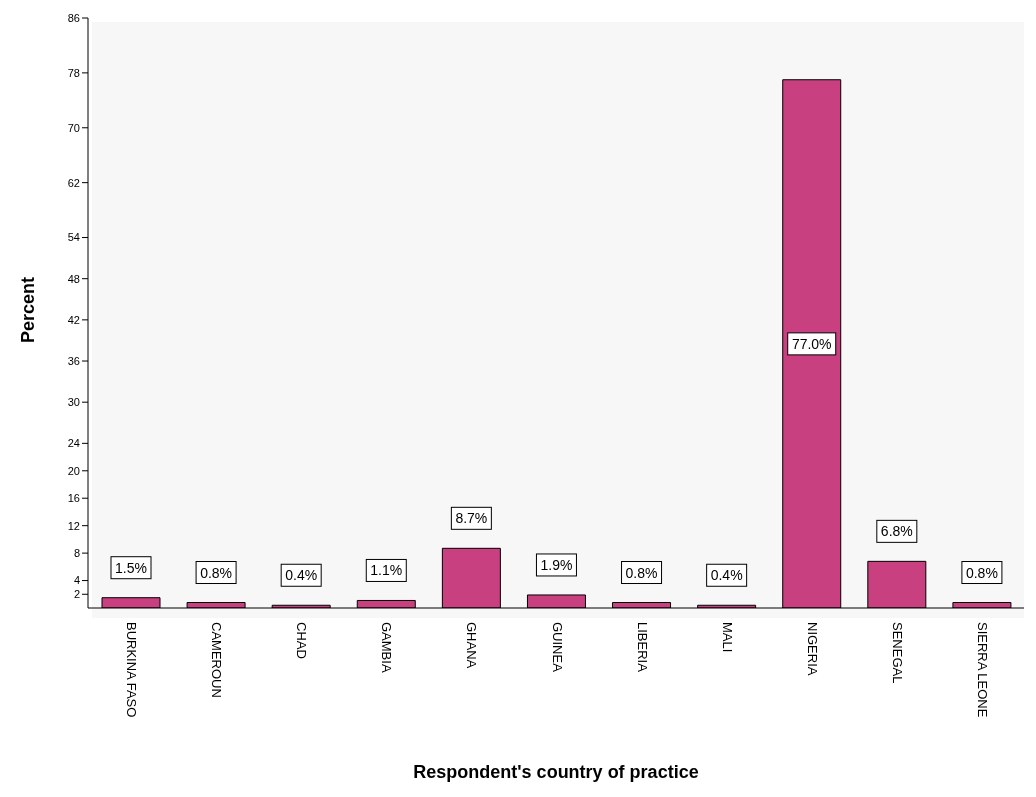 The image size is (1036, 797). I want to click on x-axis-title: Respondent's country of practice, so click(556, 772).